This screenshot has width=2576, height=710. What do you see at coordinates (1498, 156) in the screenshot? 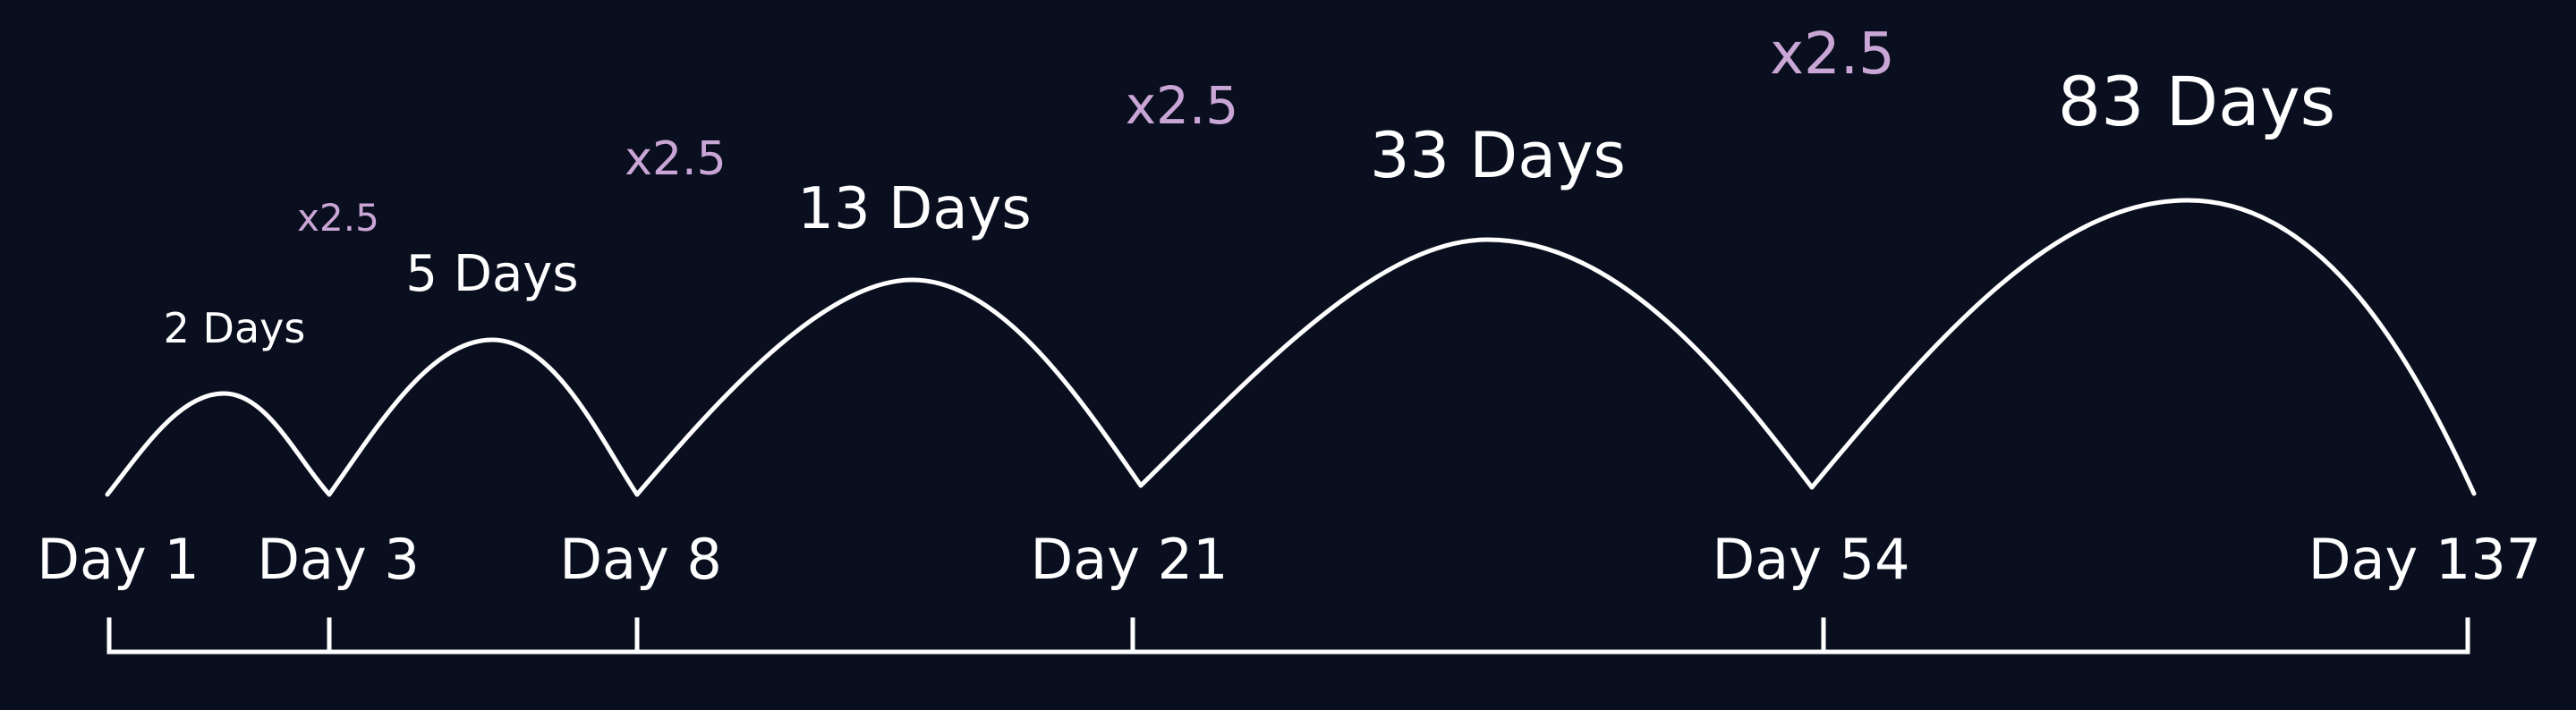
I see `interval-label: 33 Days` at bounding box center [1498, 156].